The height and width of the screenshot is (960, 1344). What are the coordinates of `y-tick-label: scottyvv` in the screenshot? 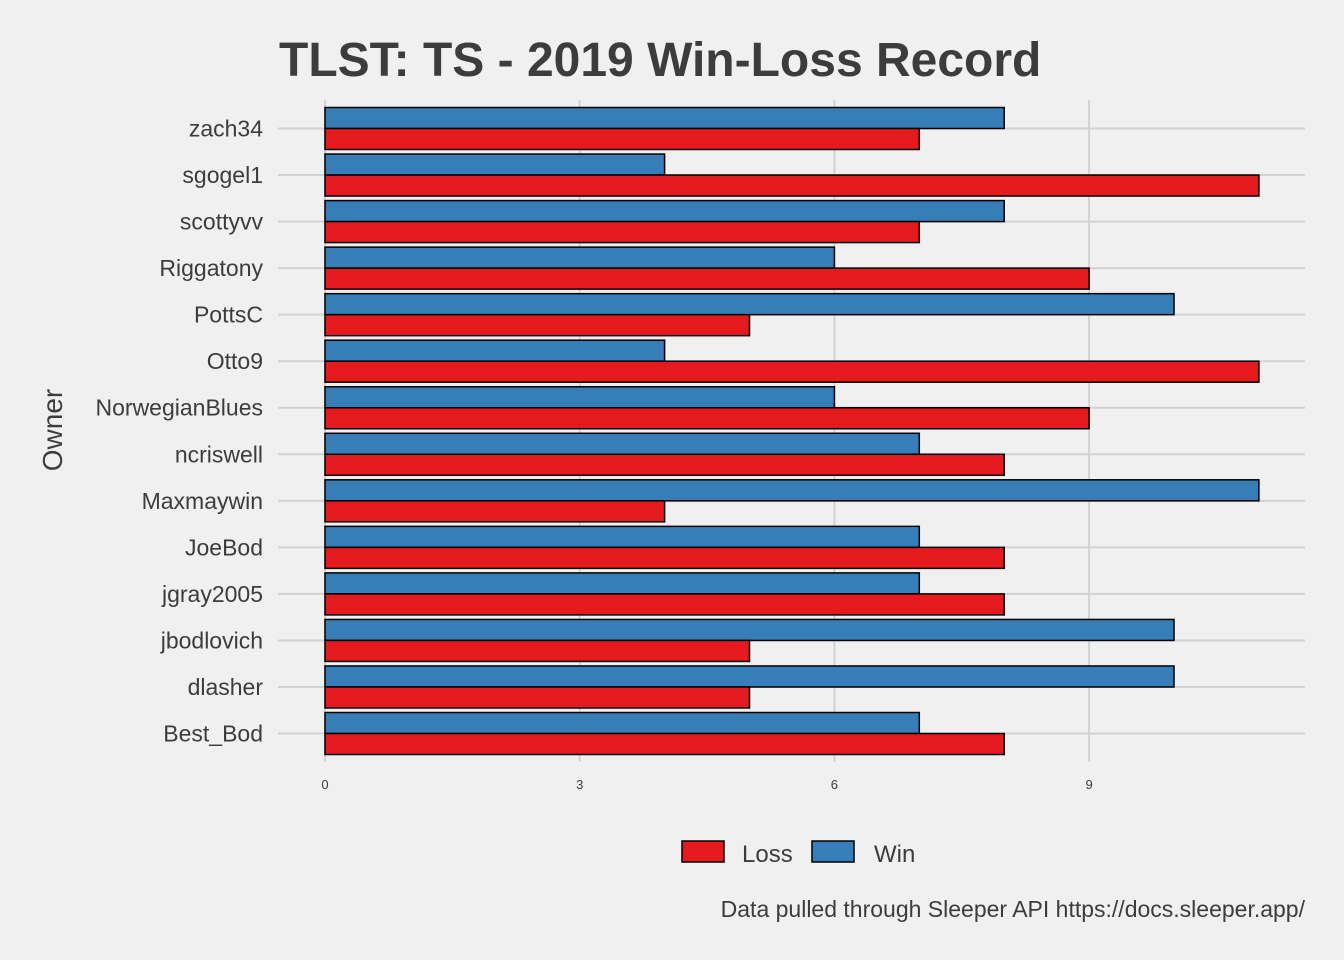 It's located at (222, 222).